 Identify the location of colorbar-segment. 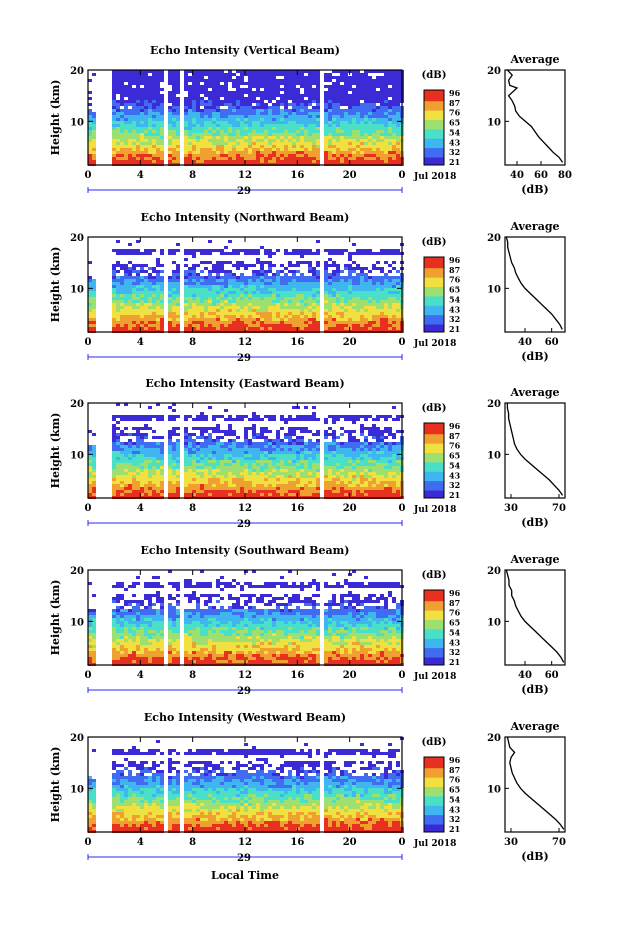
(434, 141).